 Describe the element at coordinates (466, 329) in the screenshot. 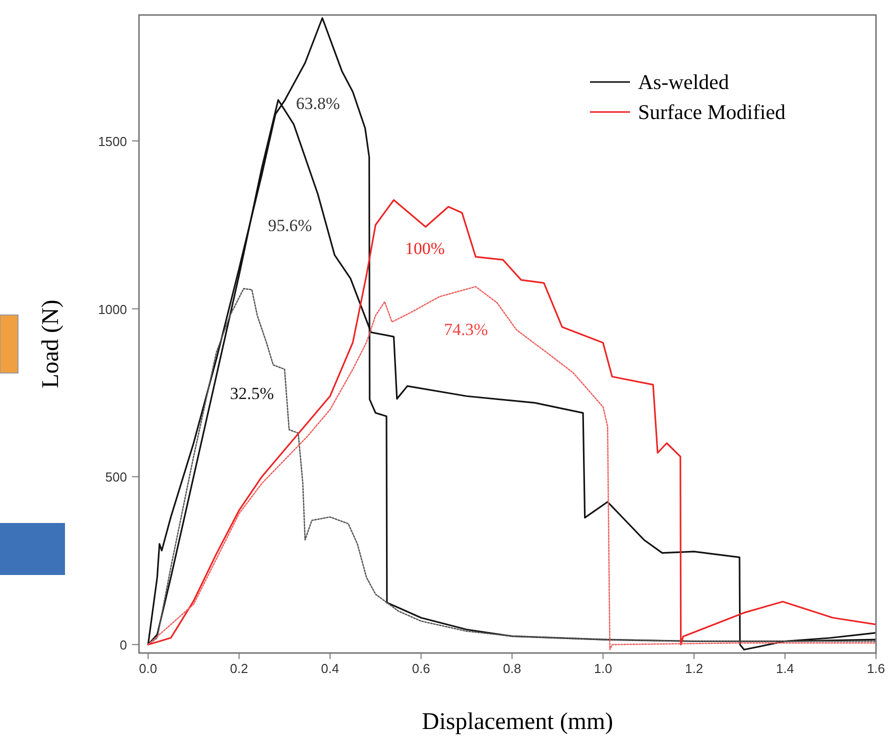

I see `annotation: 74.3%` at that location.